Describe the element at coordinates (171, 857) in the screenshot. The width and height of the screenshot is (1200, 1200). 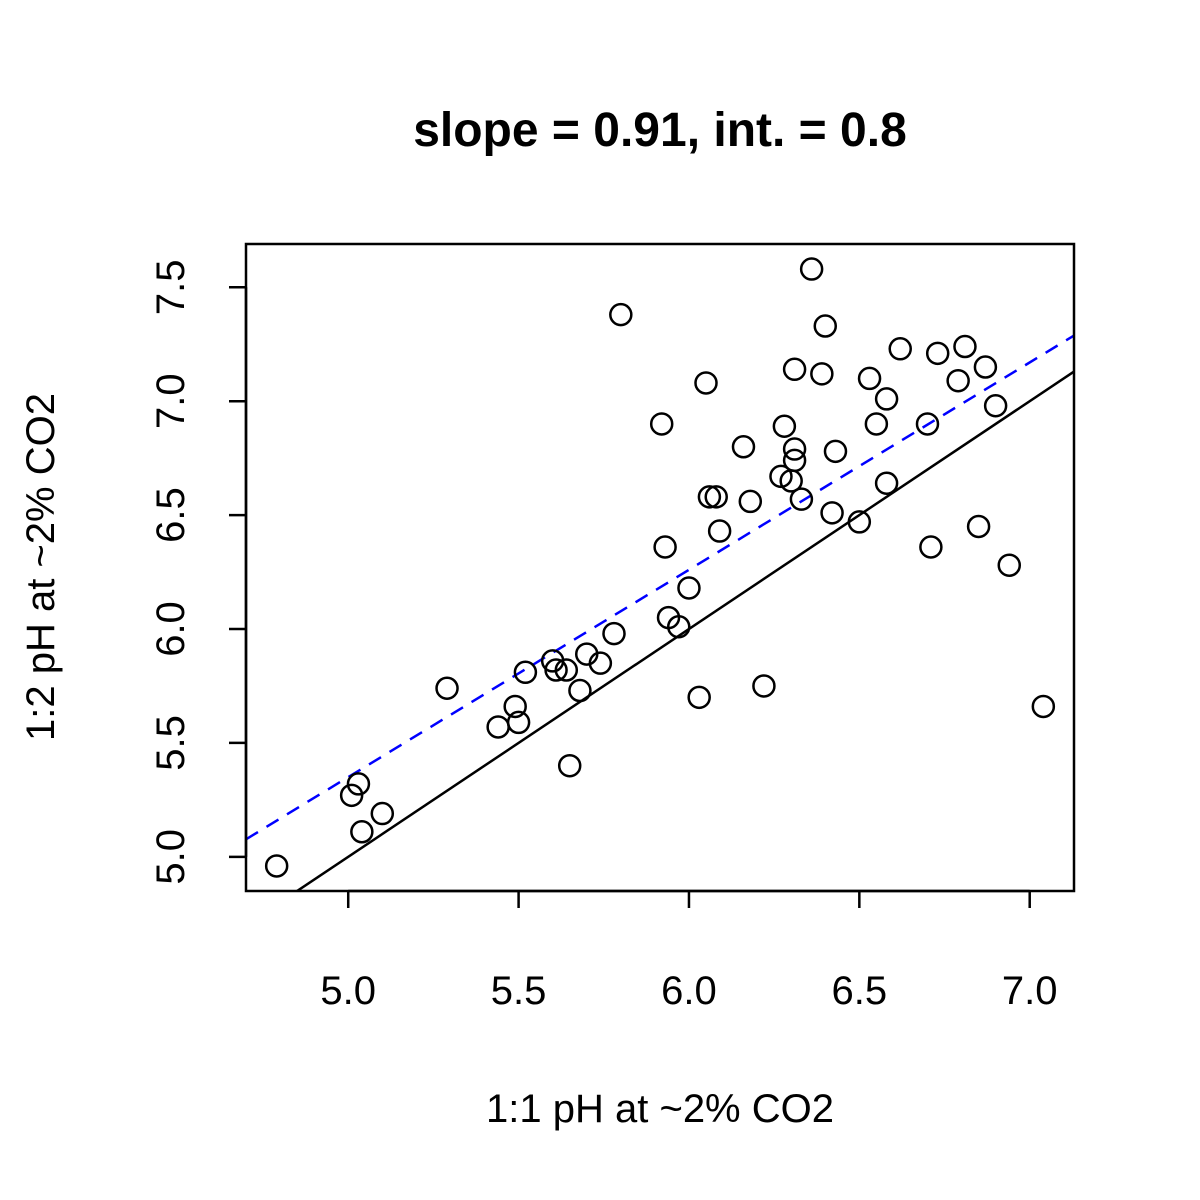
I see `y-tick-label: 5.0` at that location.